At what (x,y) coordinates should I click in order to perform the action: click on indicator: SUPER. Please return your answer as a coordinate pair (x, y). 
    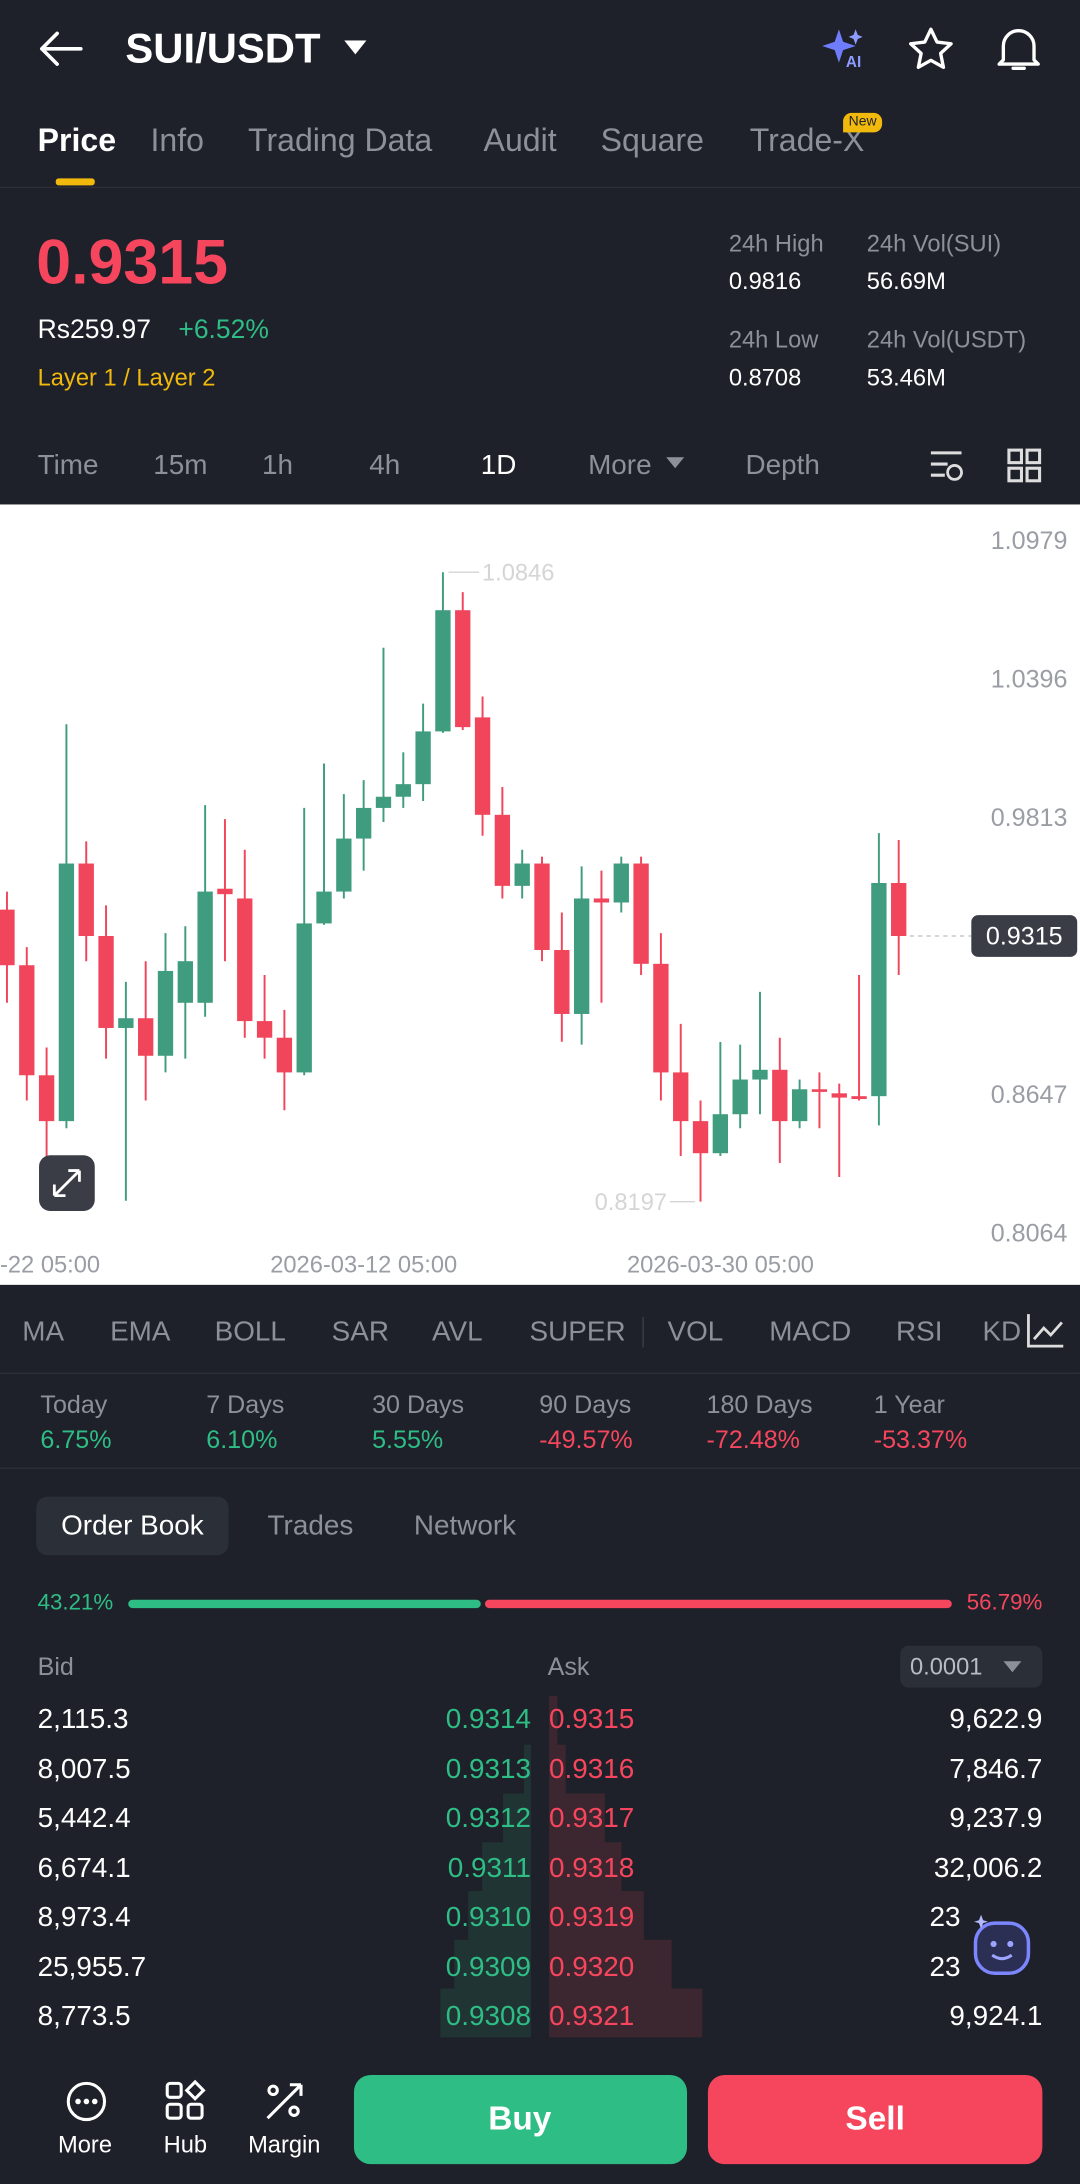
    Looking at the image, I should click on (577, 1332).